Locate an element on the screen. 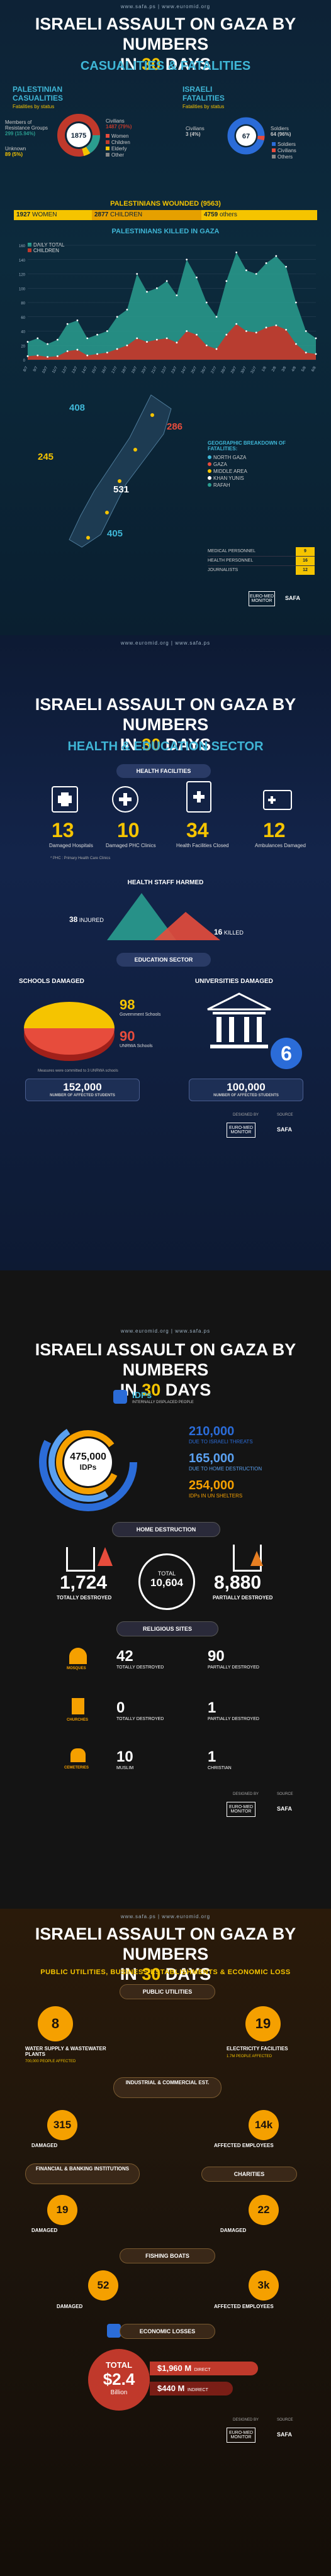  facility-clinics-label: Damaged PHC Clinics is located at coordinates (131, 845).